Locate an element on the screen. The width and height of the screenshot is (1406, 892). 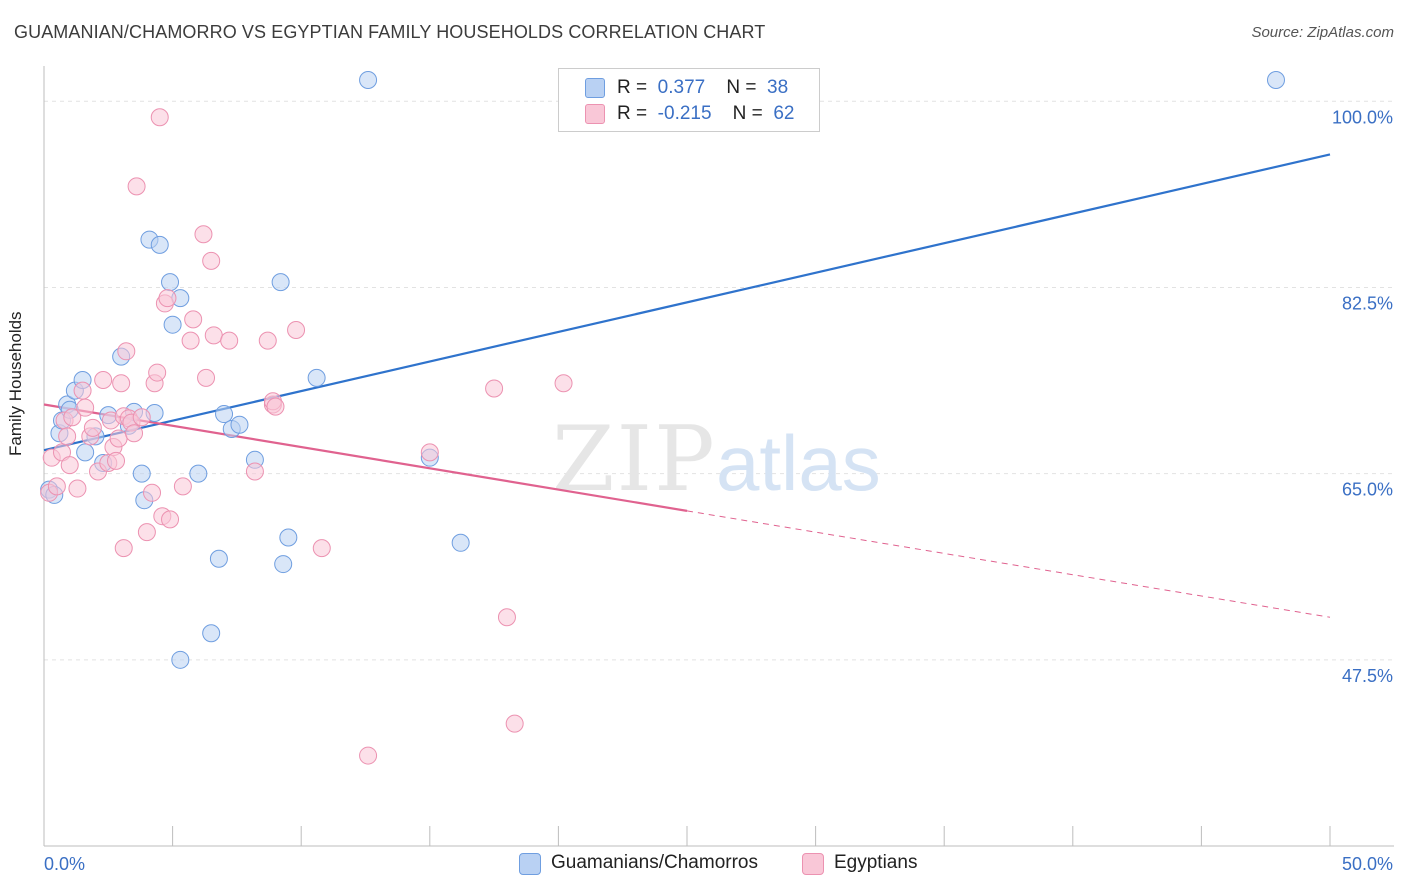
legend-swatch-egyptian is located at coordinates (595, 114).